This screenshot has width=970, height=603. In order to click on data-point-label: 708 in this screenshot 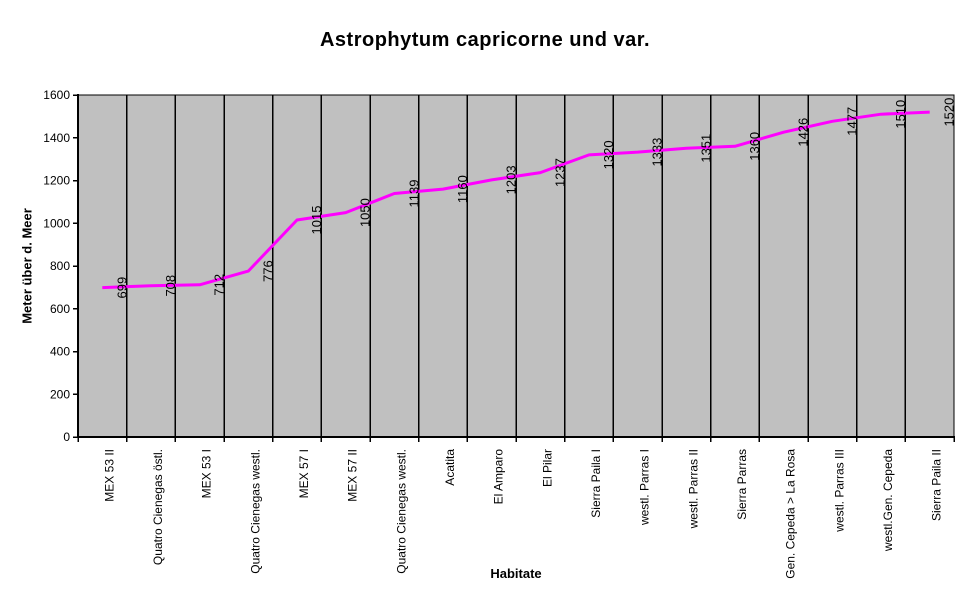, I will do `click(170, 286)`.